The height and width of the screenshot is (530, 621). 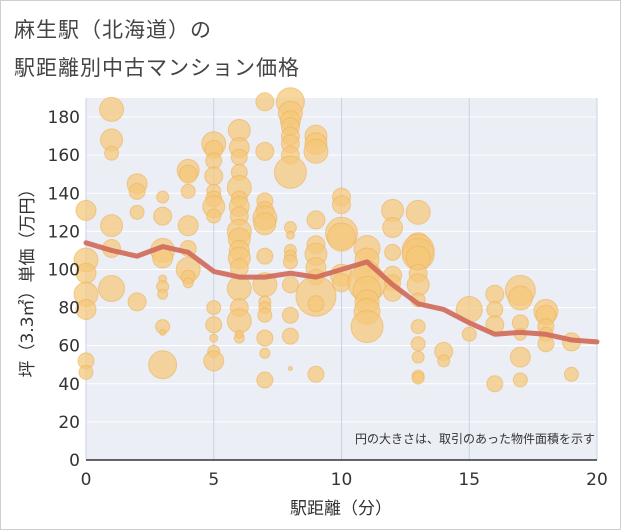 I want to click on y-tick-label: 80, so click(x=69, y=309).